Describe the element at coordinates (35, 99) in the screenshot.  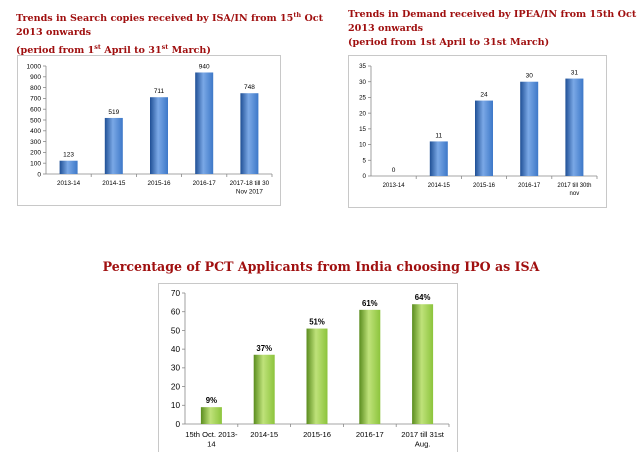
I see `y-tick-label: 700` at that location.